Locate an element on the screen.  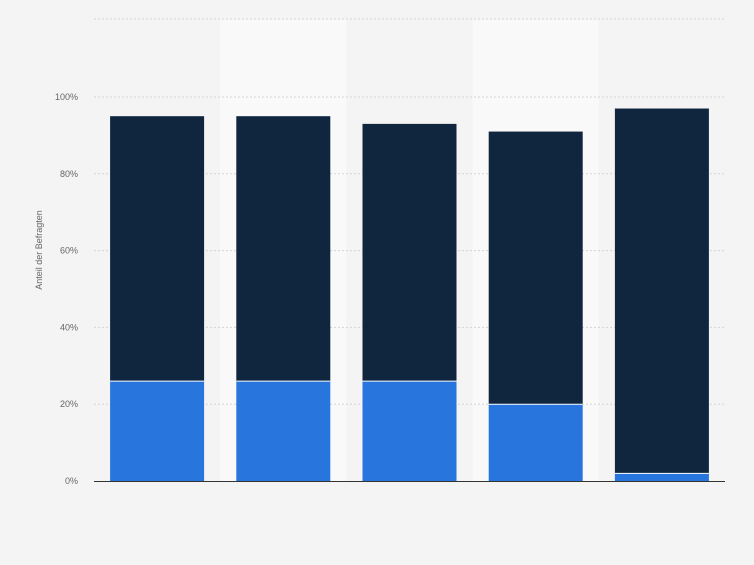
y-tick-label: 60% is located at coordinates (69, 251).